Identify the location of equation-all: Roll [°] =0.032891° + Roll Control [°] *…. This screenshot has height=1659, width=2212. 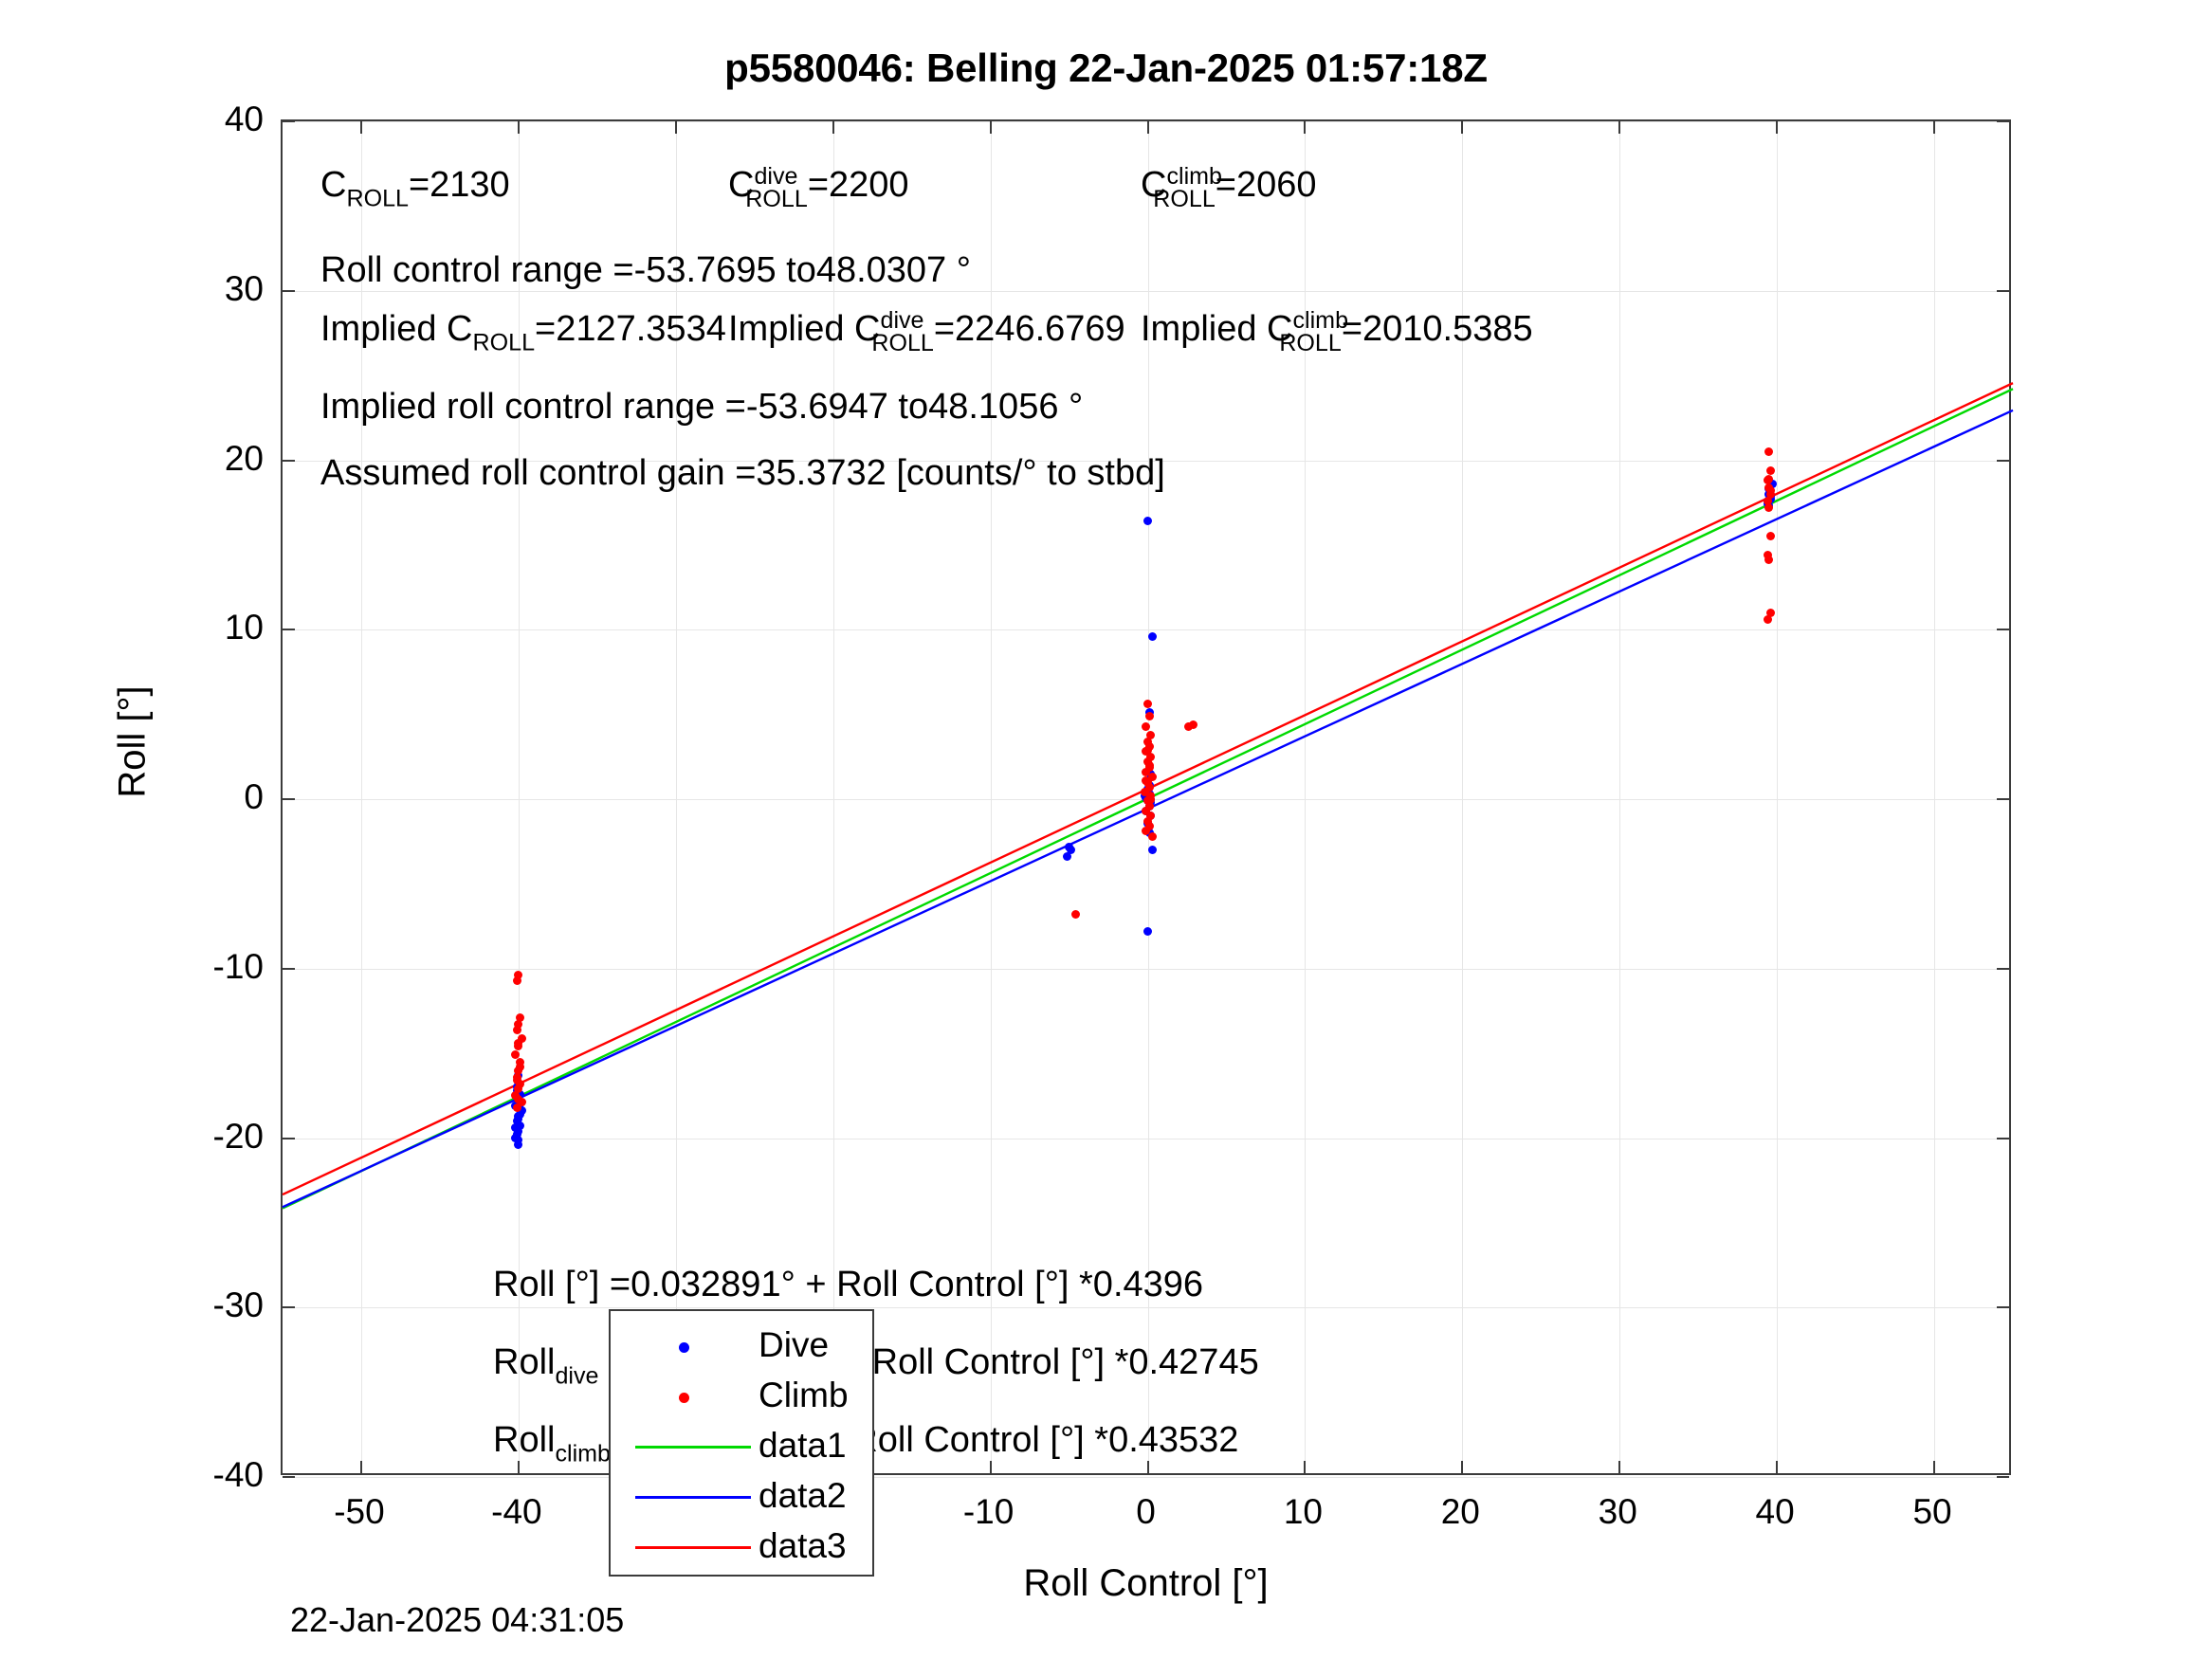
(848, 1284).